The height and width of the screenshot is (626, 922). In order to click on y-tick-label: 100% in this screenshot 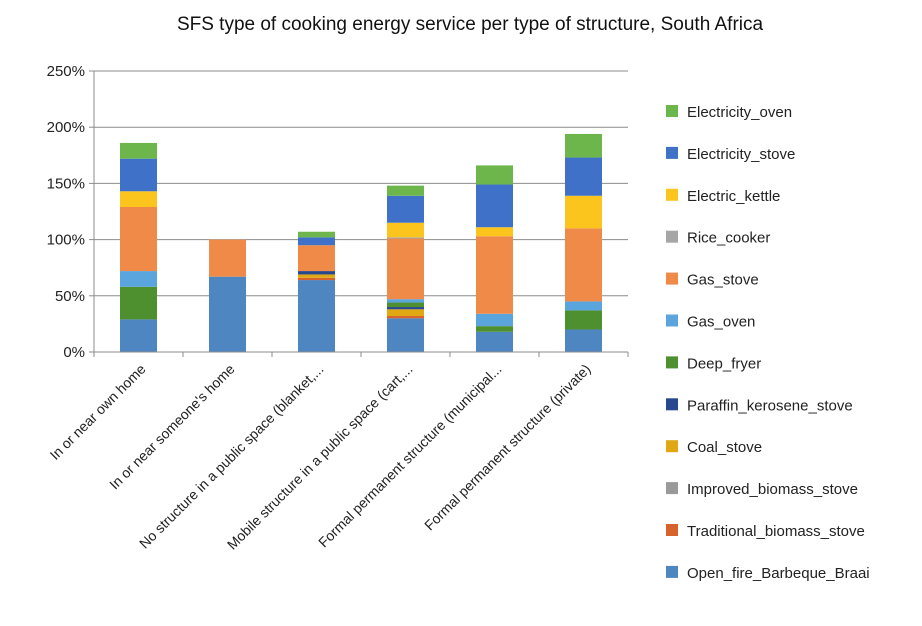, I will do `click(66, 240)`.